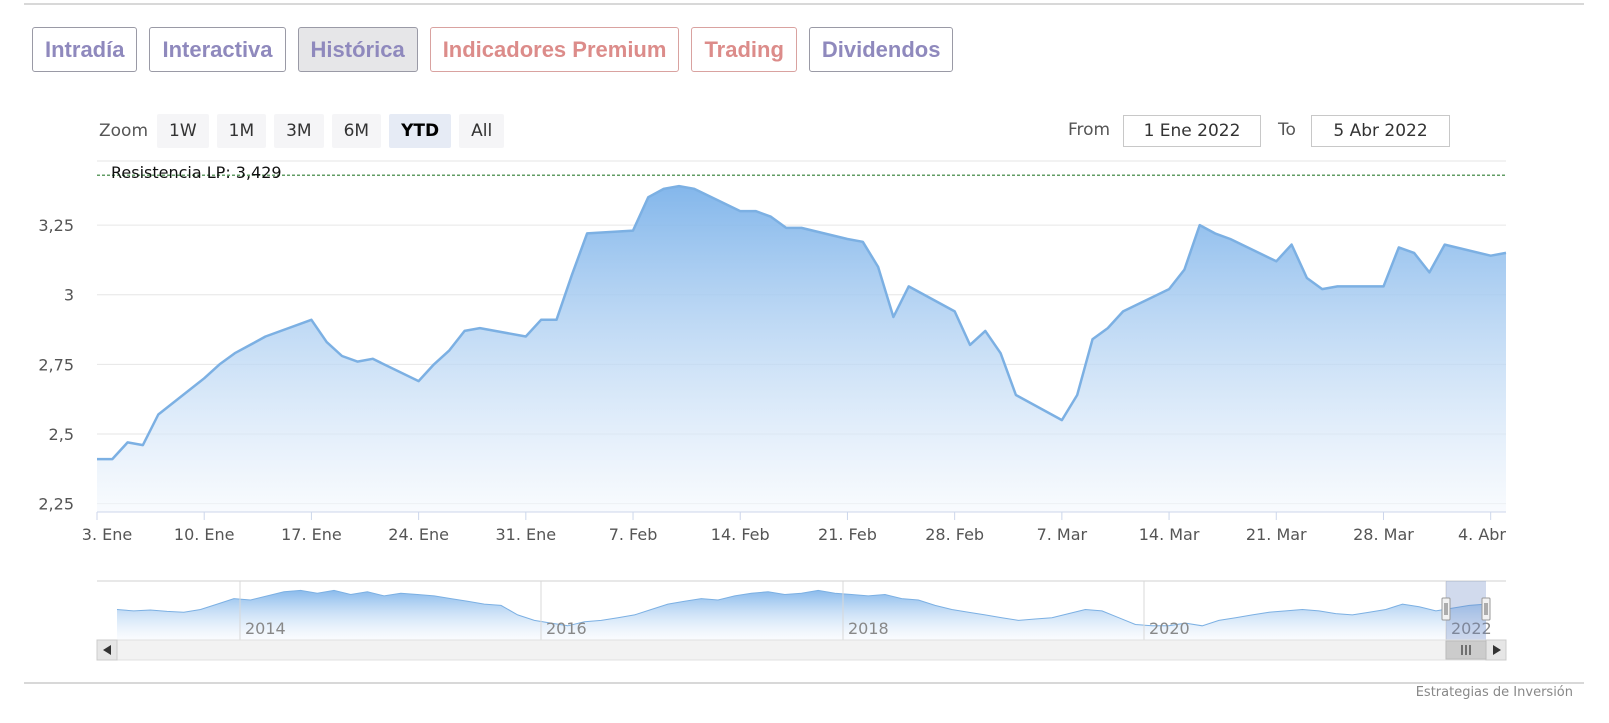 This screenshot has height=723, width=1609. I want to click on to-label: To, so click(1287, 130).